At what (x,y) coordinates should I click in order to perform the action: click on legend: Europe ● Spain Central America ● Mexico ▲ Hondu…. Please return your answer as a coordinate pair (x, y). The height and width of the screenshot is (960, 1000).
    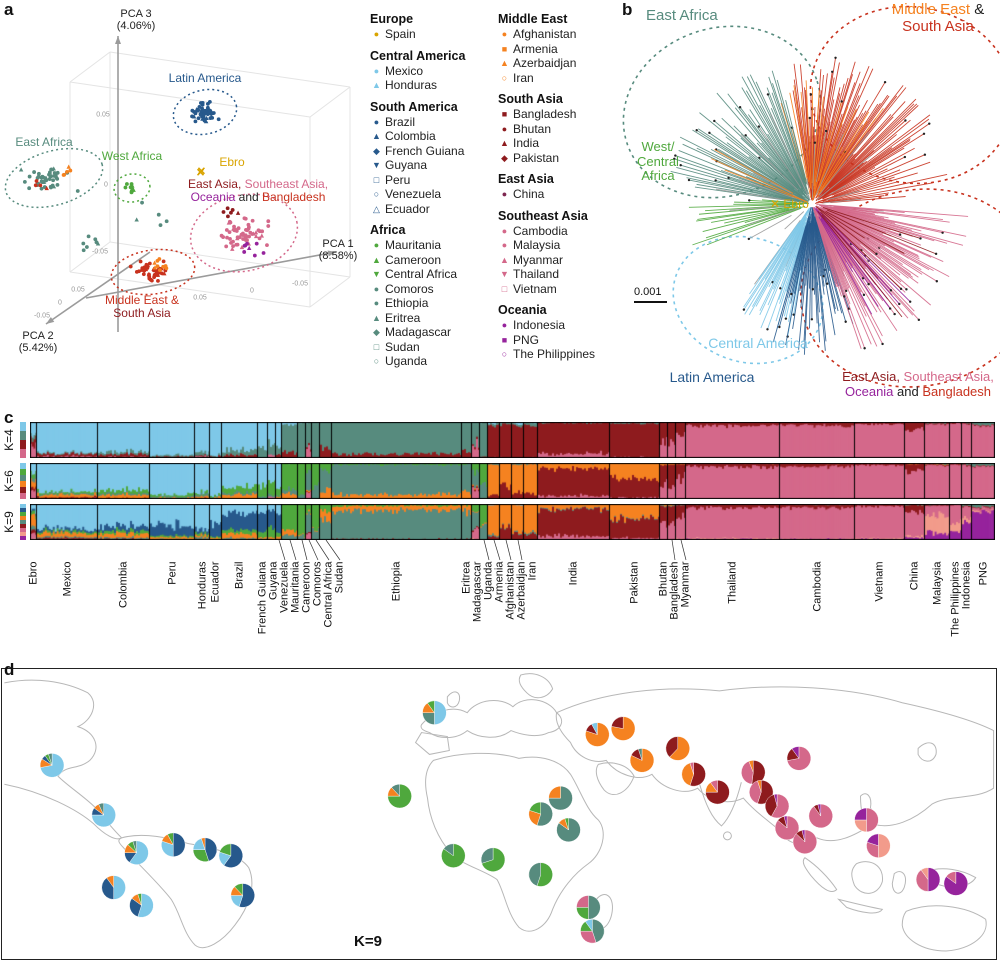
    Looking at the image, I should click on (494, 211).